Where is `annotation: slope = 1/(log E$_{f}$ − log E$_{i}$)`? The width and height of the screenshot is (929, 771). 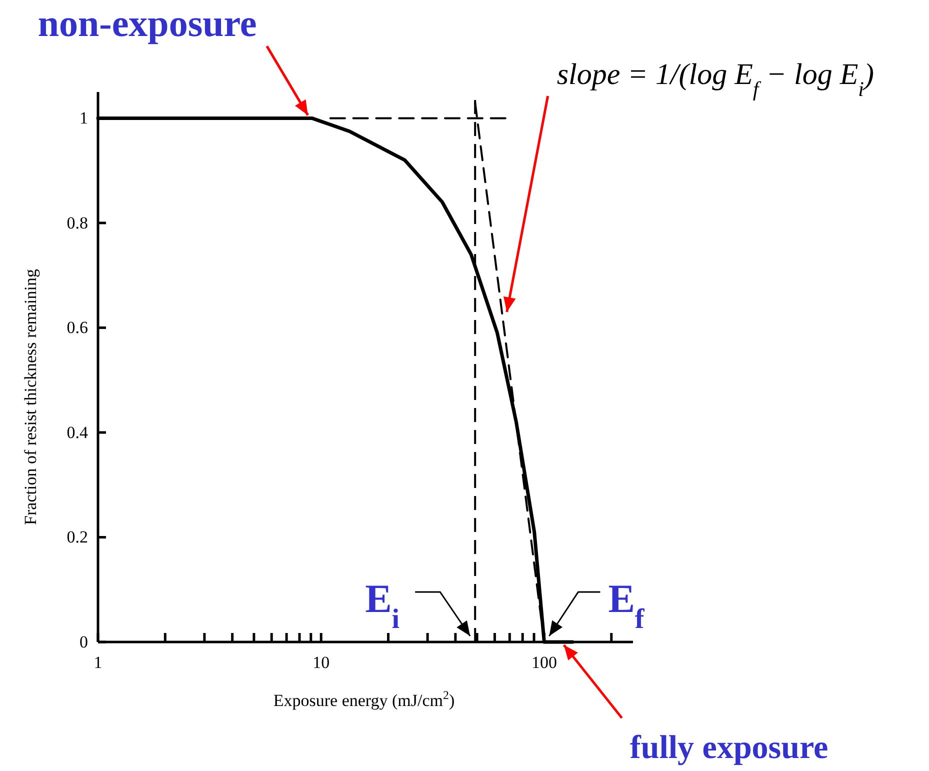 annotation: slope = 1/(log E$_{f}$ − log E$_{i}$) is located at coordinates (715, 79).